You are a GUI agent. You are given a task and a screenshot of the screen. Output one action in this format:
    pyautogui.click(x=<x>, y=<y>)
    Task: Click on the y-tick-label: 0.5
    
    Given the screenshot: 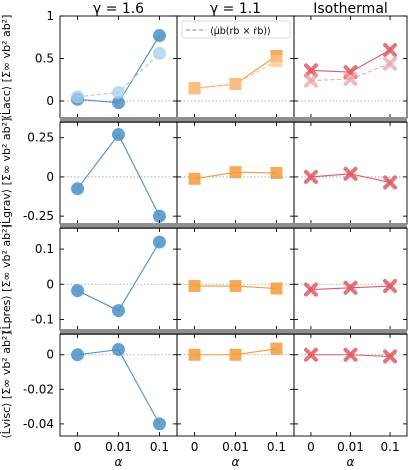 What is the action you would take?
    pyautogui.click(x=44, y=59)
    